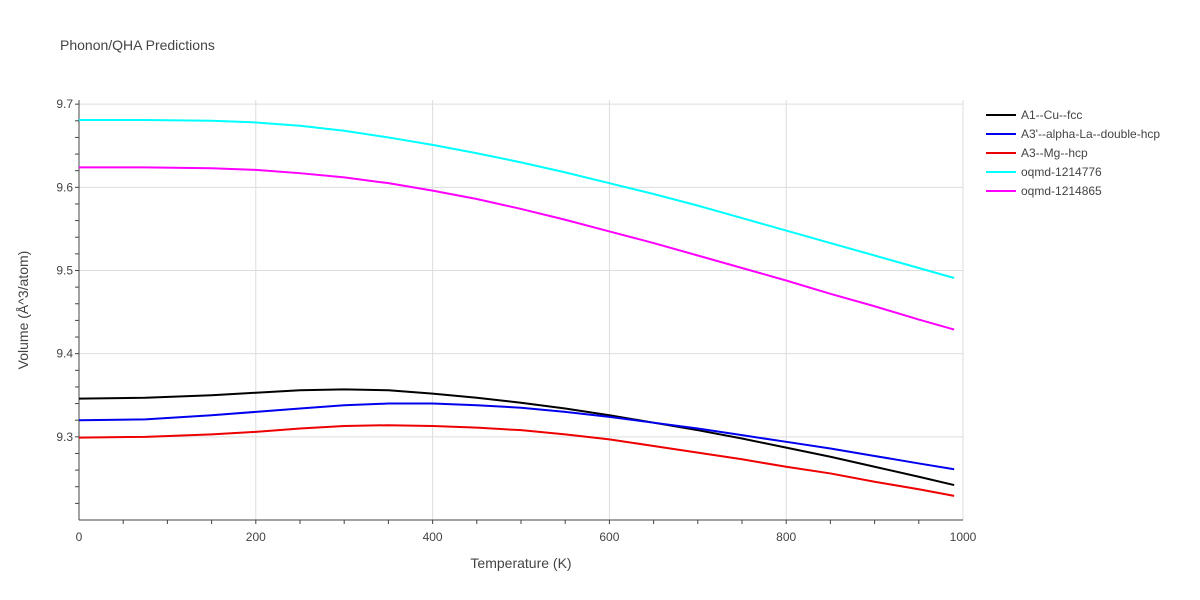 The height and width of the screenshot is (600, 1200). Describe the element at coordinates (256, 537) in the screenshot. I see `x-tick-label: 200` at that location.